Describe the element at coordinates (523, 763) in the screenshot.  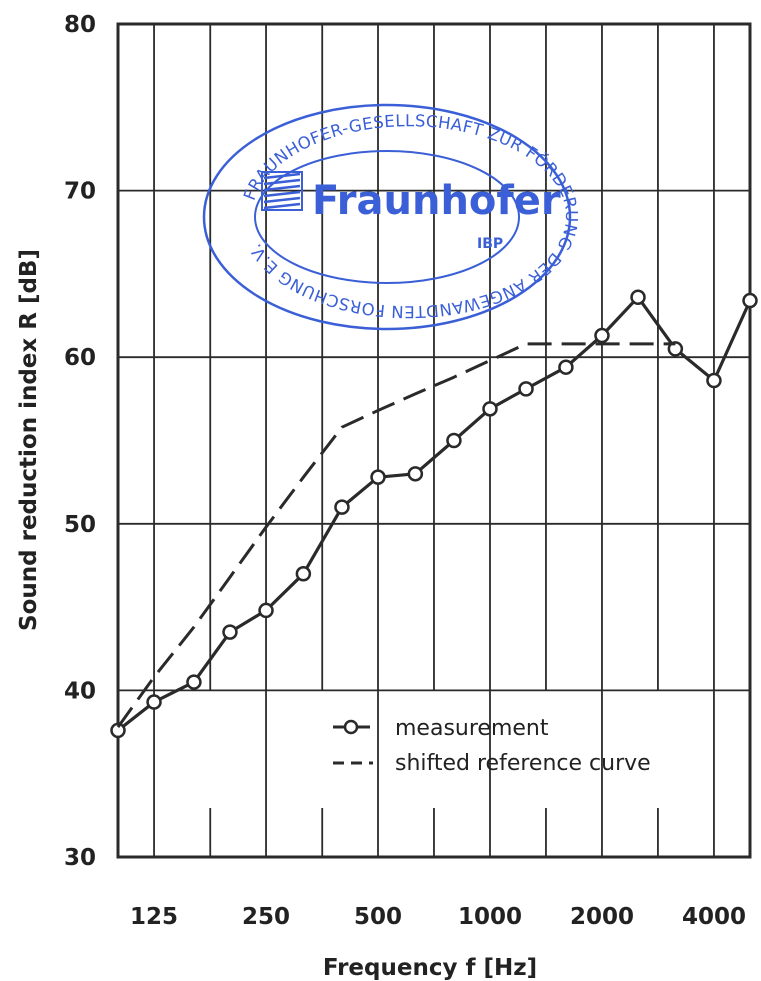
I see `legend-reference-label: shifted reference curve` at that location.